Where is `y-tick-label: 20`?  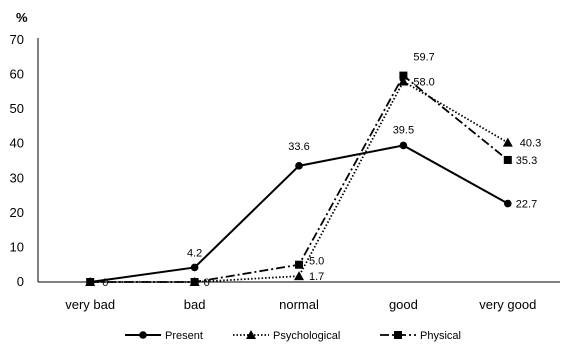 y-tick-label: 20 is located at coordinates (17, 212).